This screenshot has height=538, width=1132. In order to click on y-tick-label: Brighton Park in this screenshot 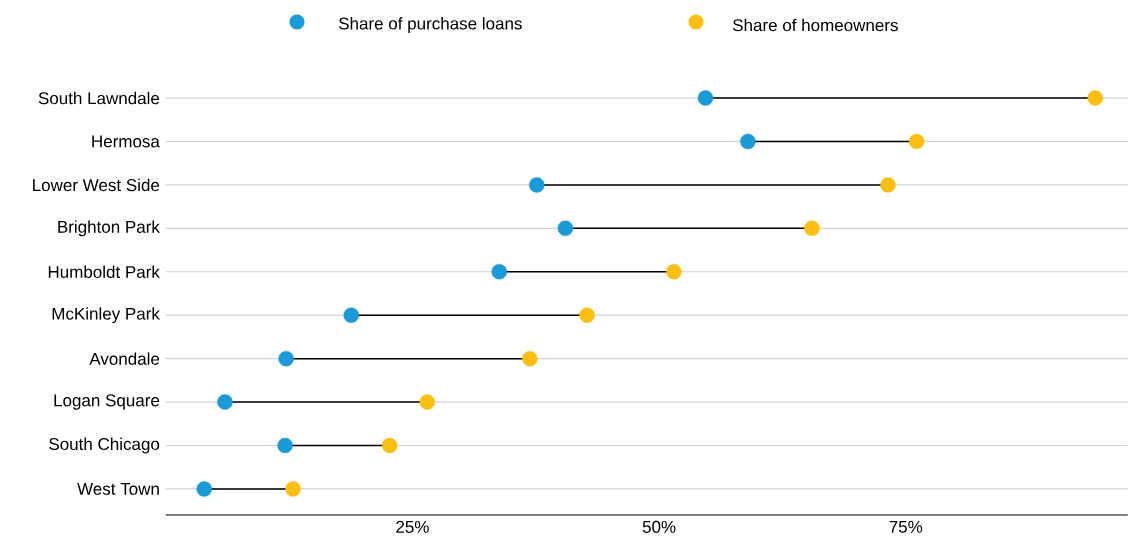, I will do `click(109, 228)`.